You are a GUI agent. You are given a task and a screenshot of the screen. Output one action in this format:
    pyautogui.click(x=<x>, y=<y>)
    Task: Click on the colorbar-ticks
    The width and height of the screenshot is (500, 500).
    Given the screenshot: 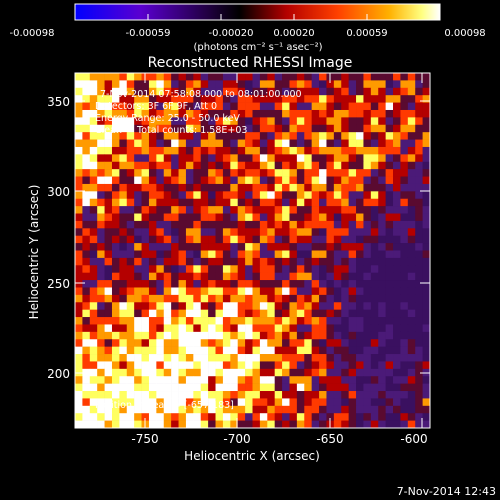 What is the action you would take?
    pyautogui.click(x=257, y=17)
    